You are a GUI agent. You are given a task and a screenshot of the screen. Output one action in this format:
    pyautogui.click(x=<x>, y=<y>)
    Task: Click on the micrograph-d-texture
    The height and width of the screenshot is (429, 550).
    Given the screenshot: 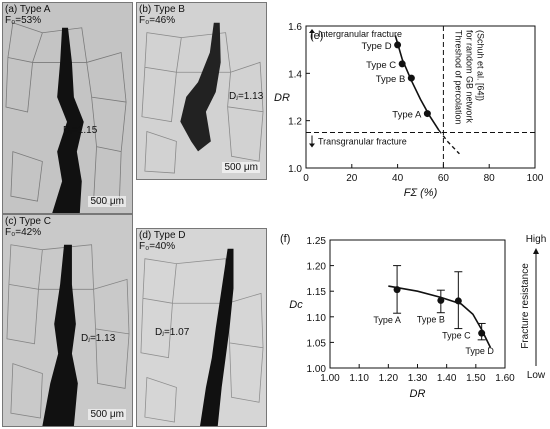 What is the action you would take?
    pyautogui.click(x=201, y=327)
    